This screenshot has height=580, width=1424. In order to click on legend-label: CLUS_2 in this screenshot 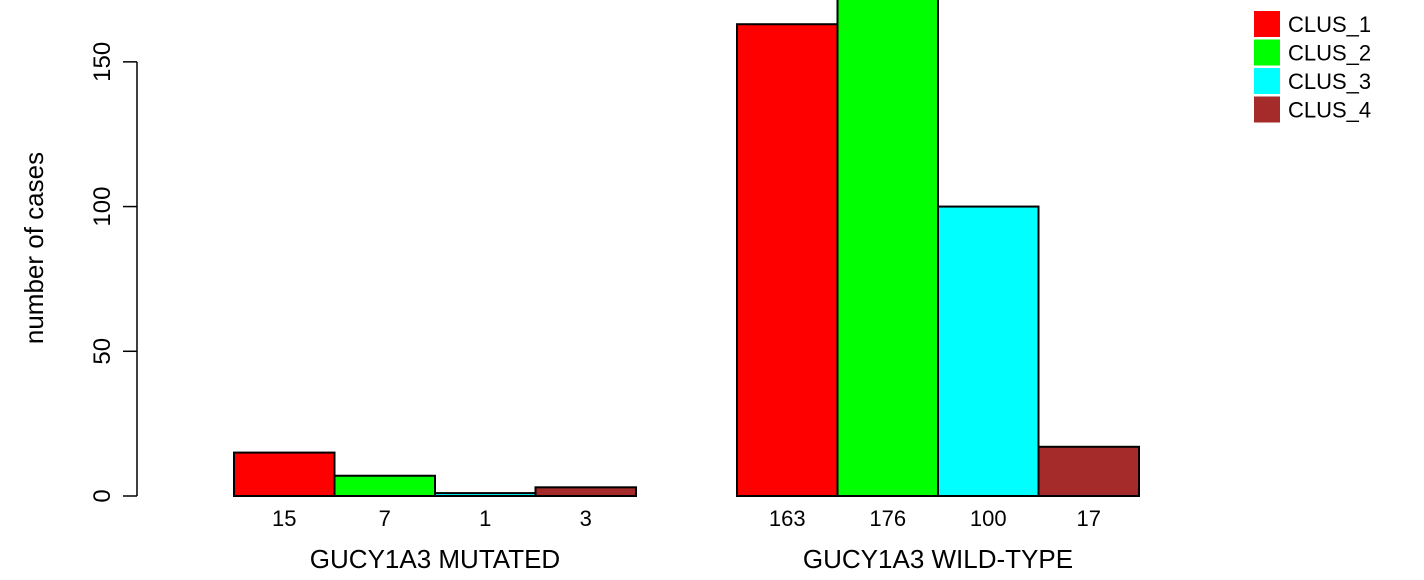, I will do `click(1329, 53)`.